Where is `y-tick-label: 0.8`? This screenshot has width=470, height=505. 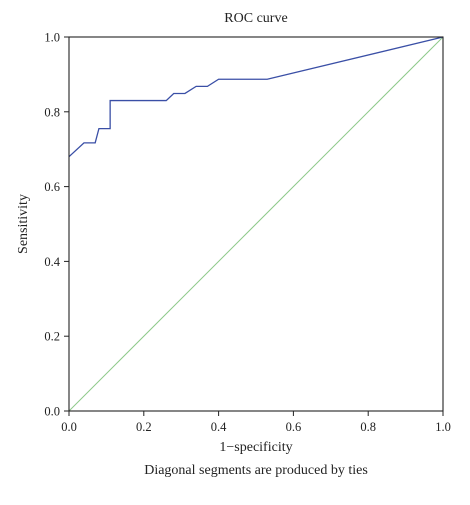 y-tick-label: 0.8 is located at coordinates (52, 112).